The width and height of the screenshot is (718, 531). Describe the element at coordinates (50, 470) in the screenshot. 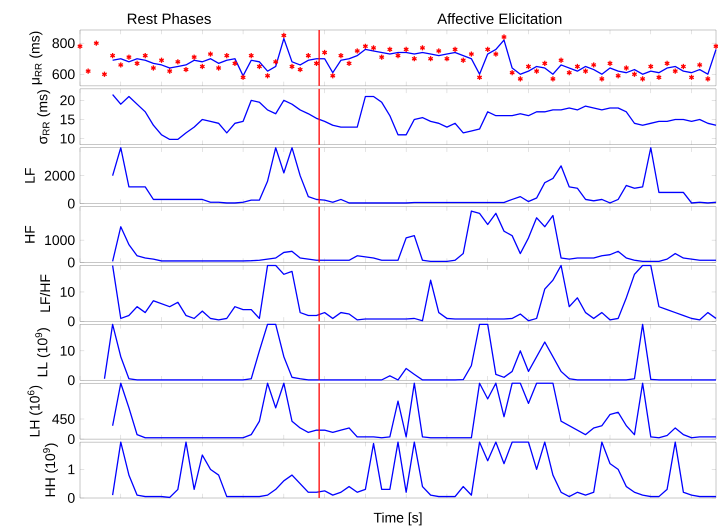

I see `y-axis-title: HH (10$^{9}$)` at that location.